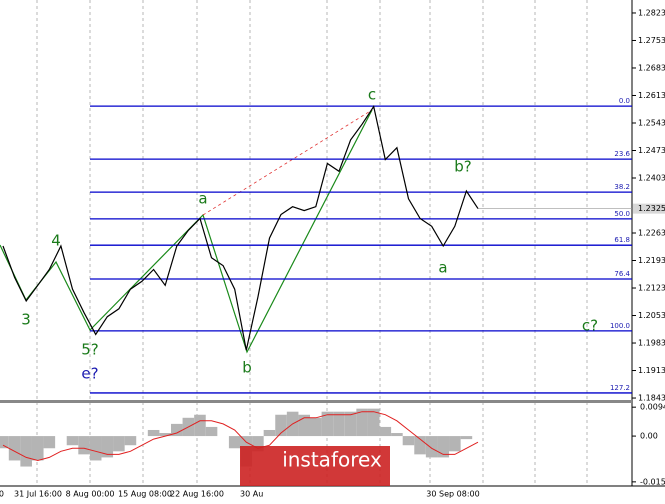  What do you see at coordinates (651, 398) in the screenshot?
I see `y-tick-label: 1.1843` at bounding box center [651, 398].